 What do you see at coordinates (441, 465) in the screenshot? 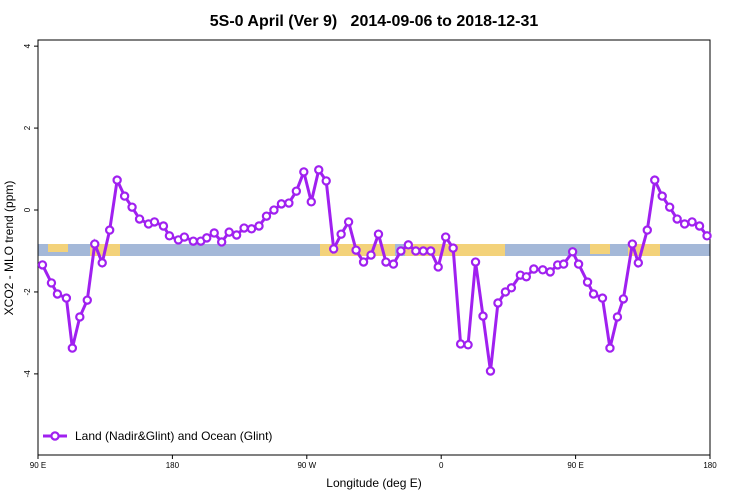
I see `x-tick-label: 0` at bounding box center [441, 465].